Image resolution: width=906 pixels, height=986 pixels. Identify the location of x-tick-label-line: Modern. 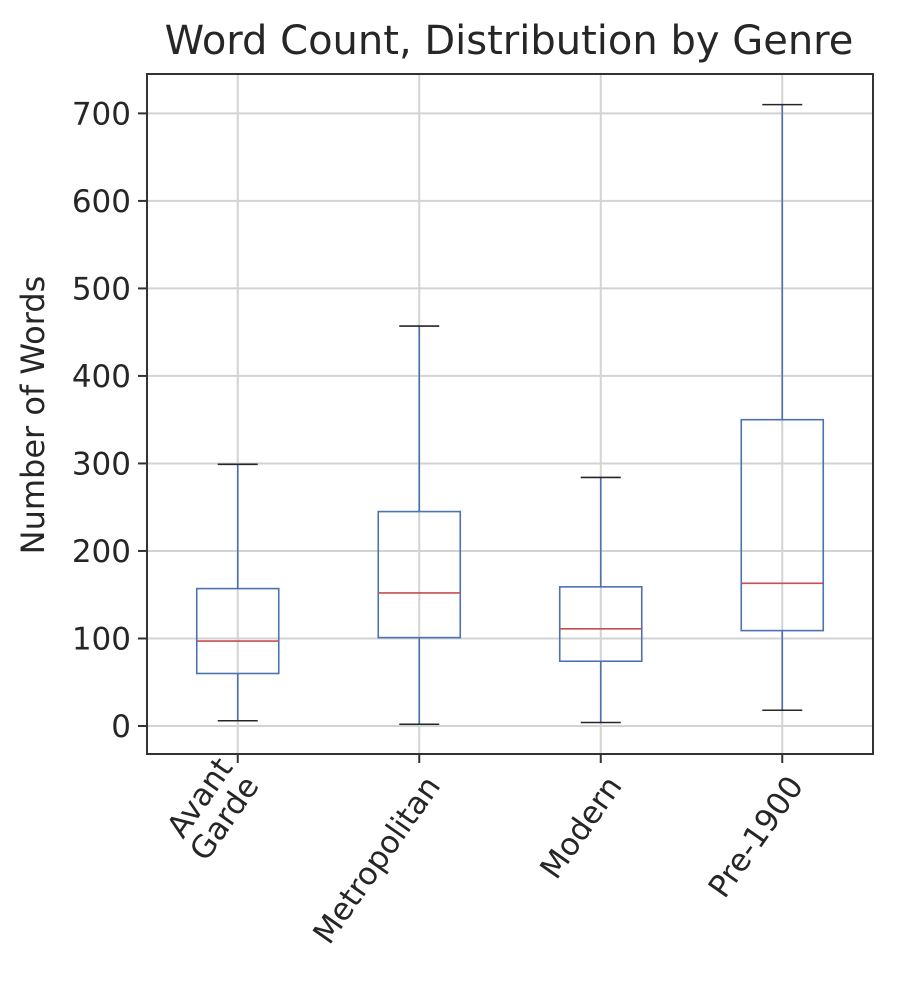
(581, 828).